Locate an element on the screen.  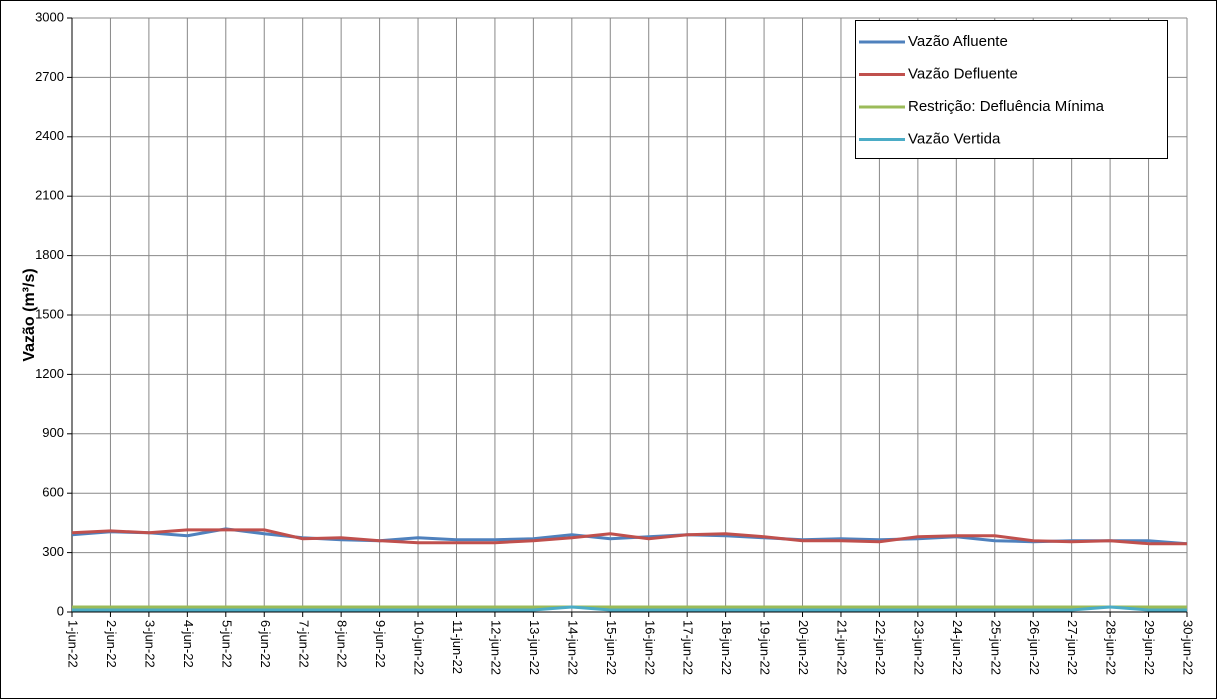
y-tick-label: 2700 is located at coordinates (49, 76).